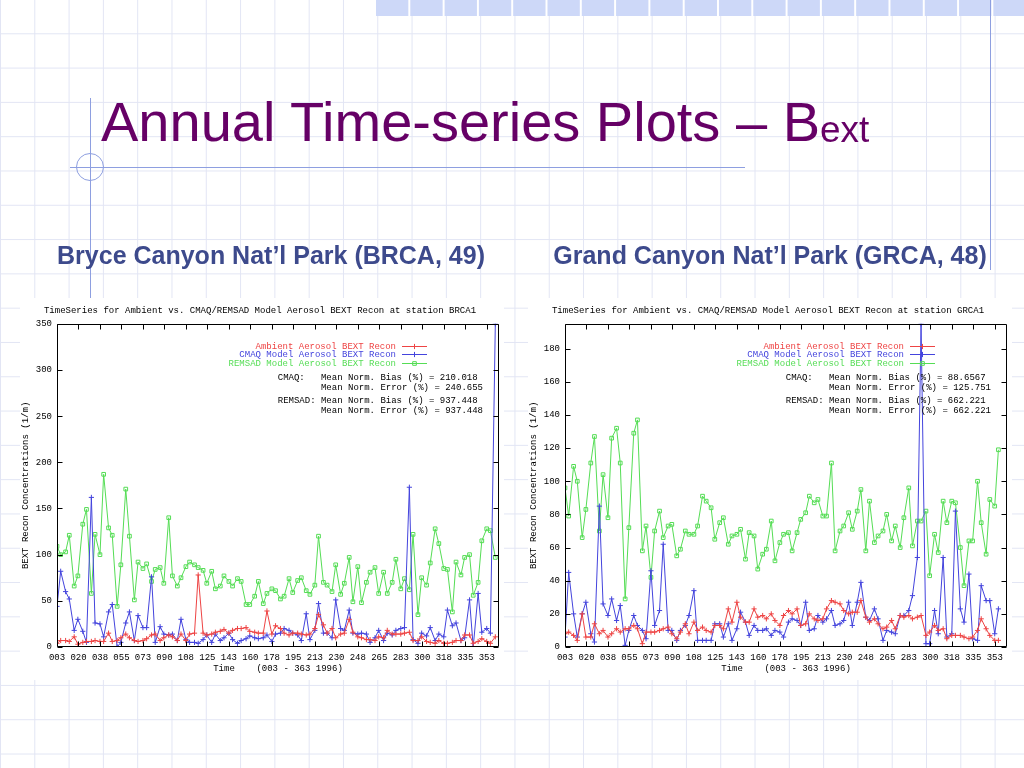 The height and width of the screenshot is (768, 1024). Describe the element at coordinates (377, 378) in the screenshot. I see `annotation: CMAQ: Mean Norm. Bias (%) = 210.018` at that location.